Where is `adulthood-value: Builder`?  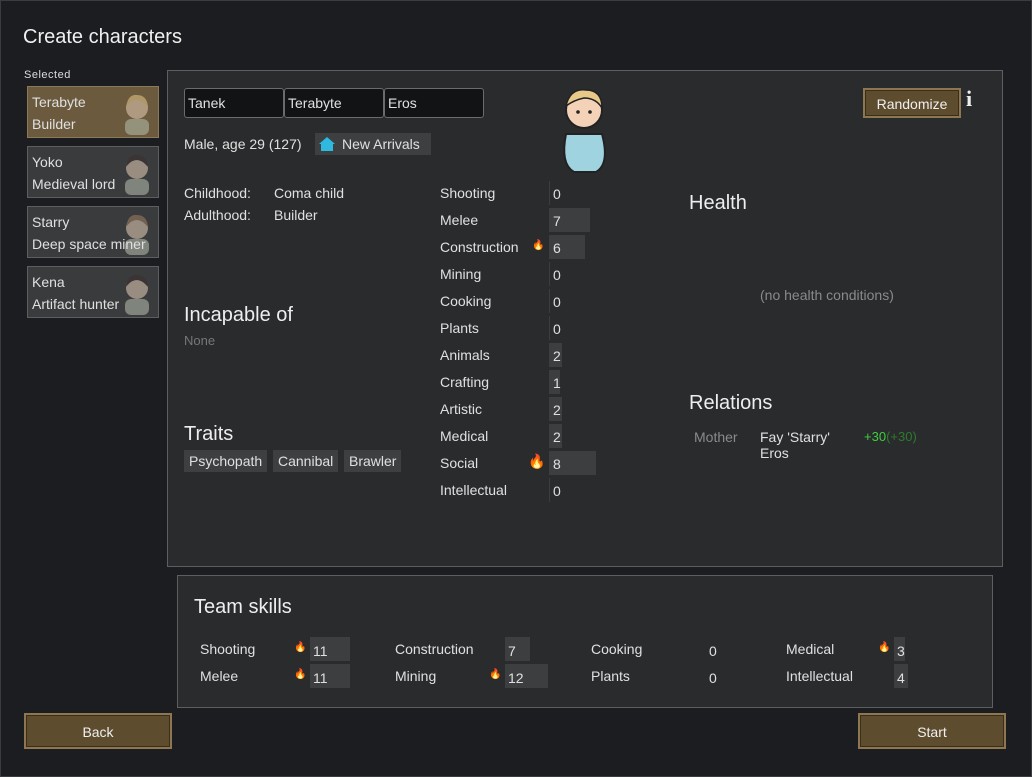 adulthood-value: Builder is located at coordinates (296, 215).